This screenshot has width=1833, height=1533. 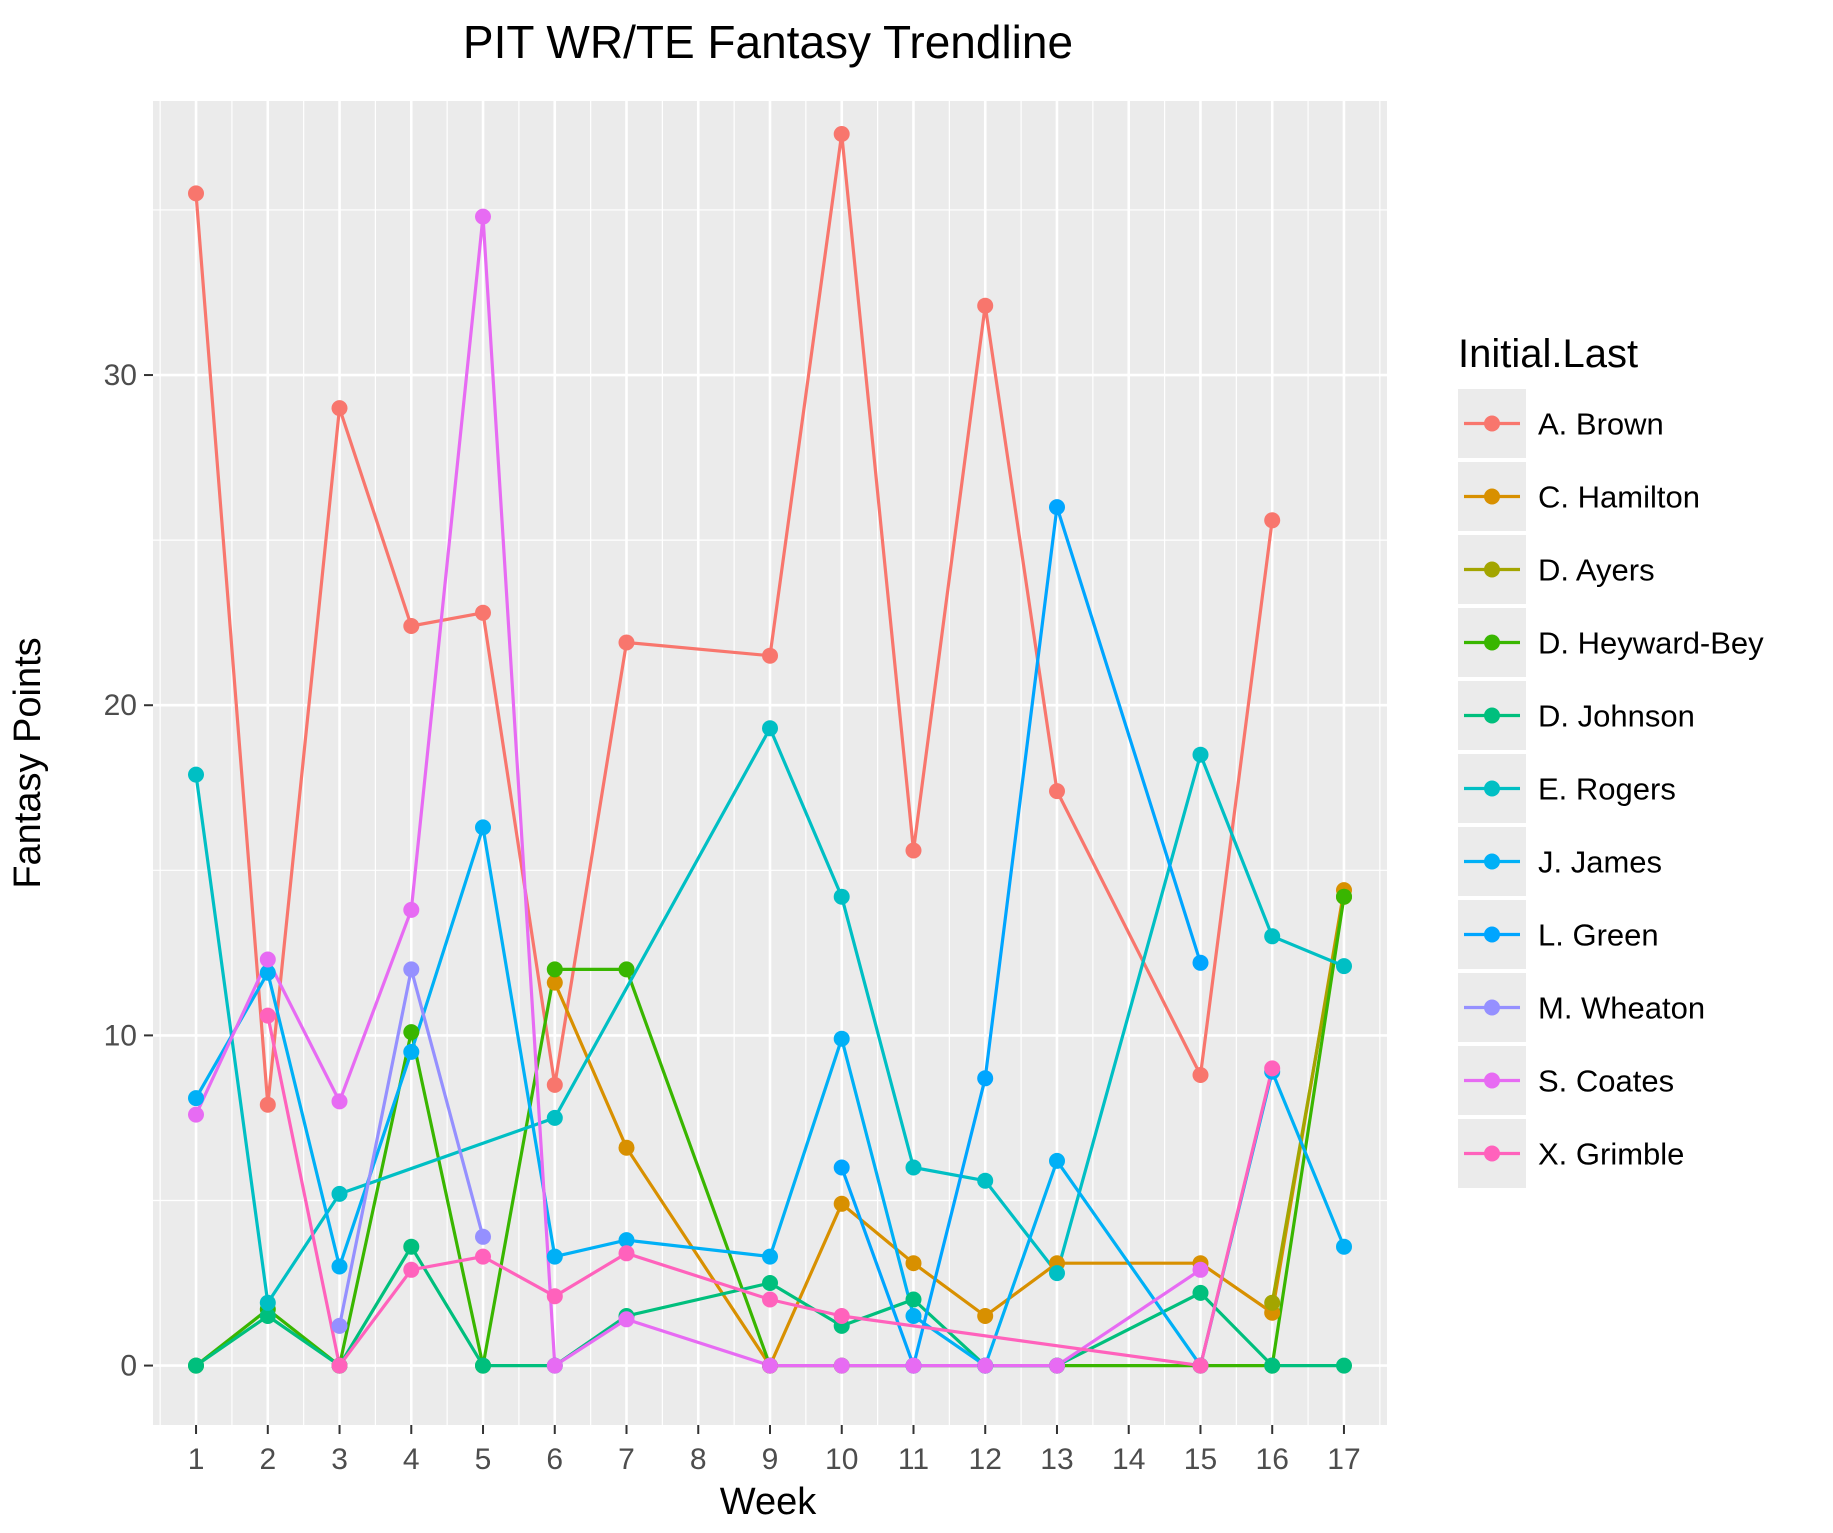 What do you see at coordinates (1548, 354) in the screenshot?
I see `legend-title: Initial.Last` at bounding box center [1548, 354].